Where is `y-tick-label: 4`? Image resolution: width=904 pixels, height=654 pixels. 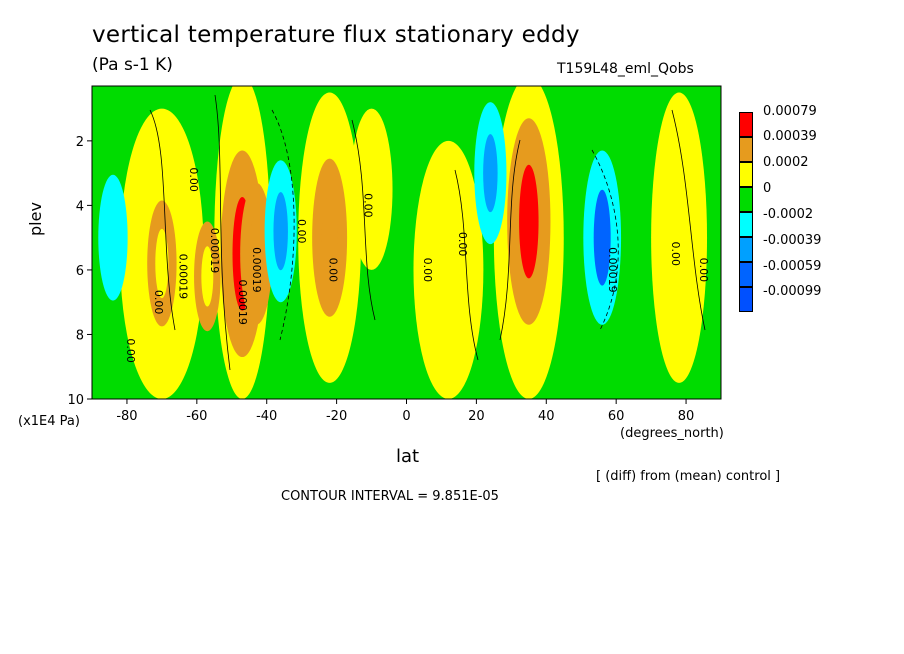 y-tick-label: 4 is located at coordinates (80, 206).